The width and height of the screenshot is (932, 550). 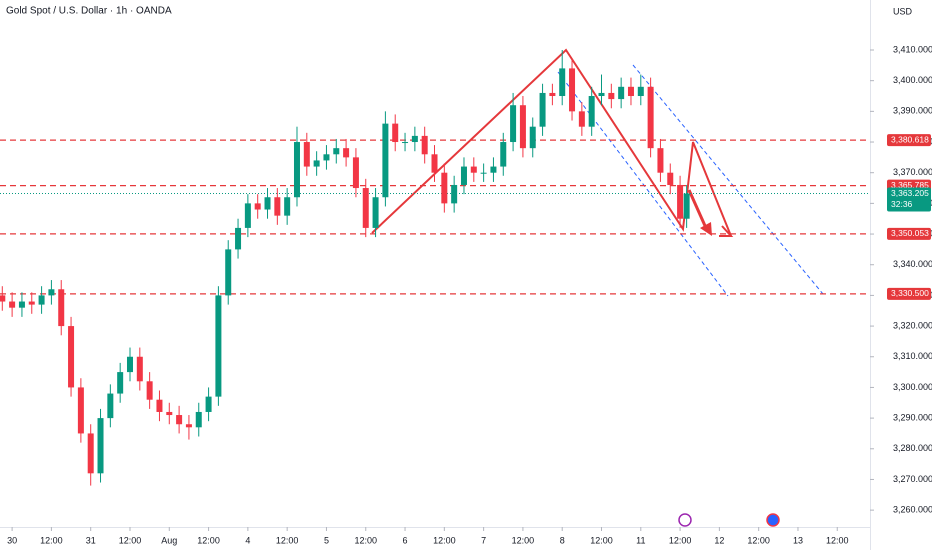 I want to click on x-tick-label: 8, so click(x=562, y=540).